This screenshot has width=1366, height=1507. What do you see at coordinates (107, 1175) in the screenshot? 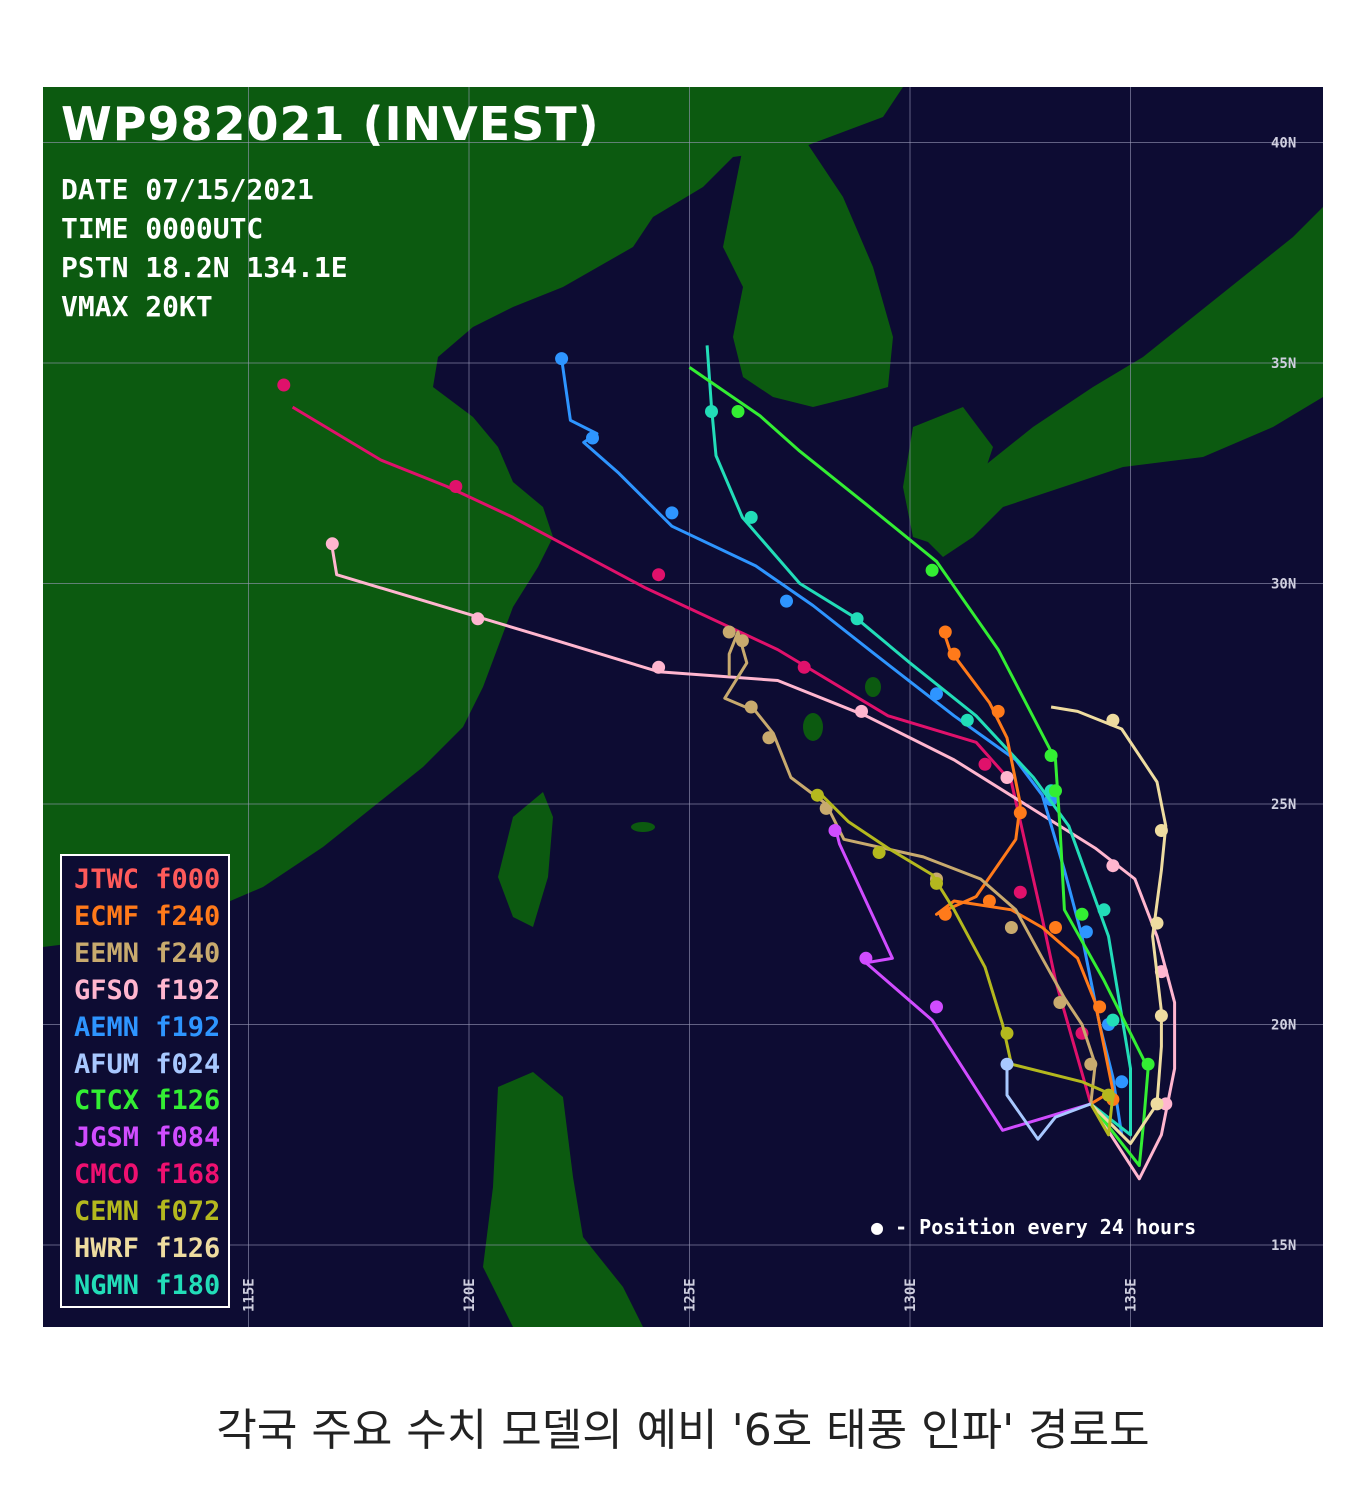
I see `legend-model: CMCO` at bounding box center [107, 1175].